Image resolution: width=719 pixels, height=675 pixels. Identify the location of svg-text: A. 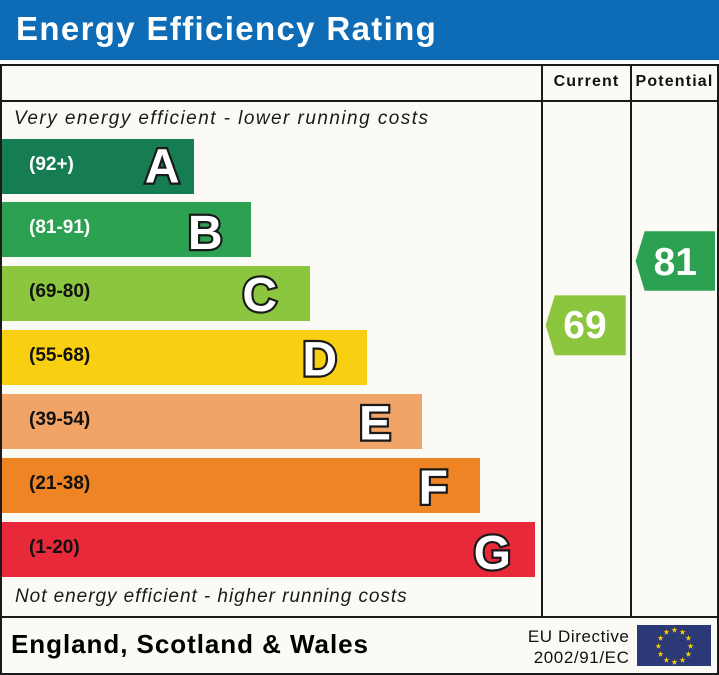
(162, 167).